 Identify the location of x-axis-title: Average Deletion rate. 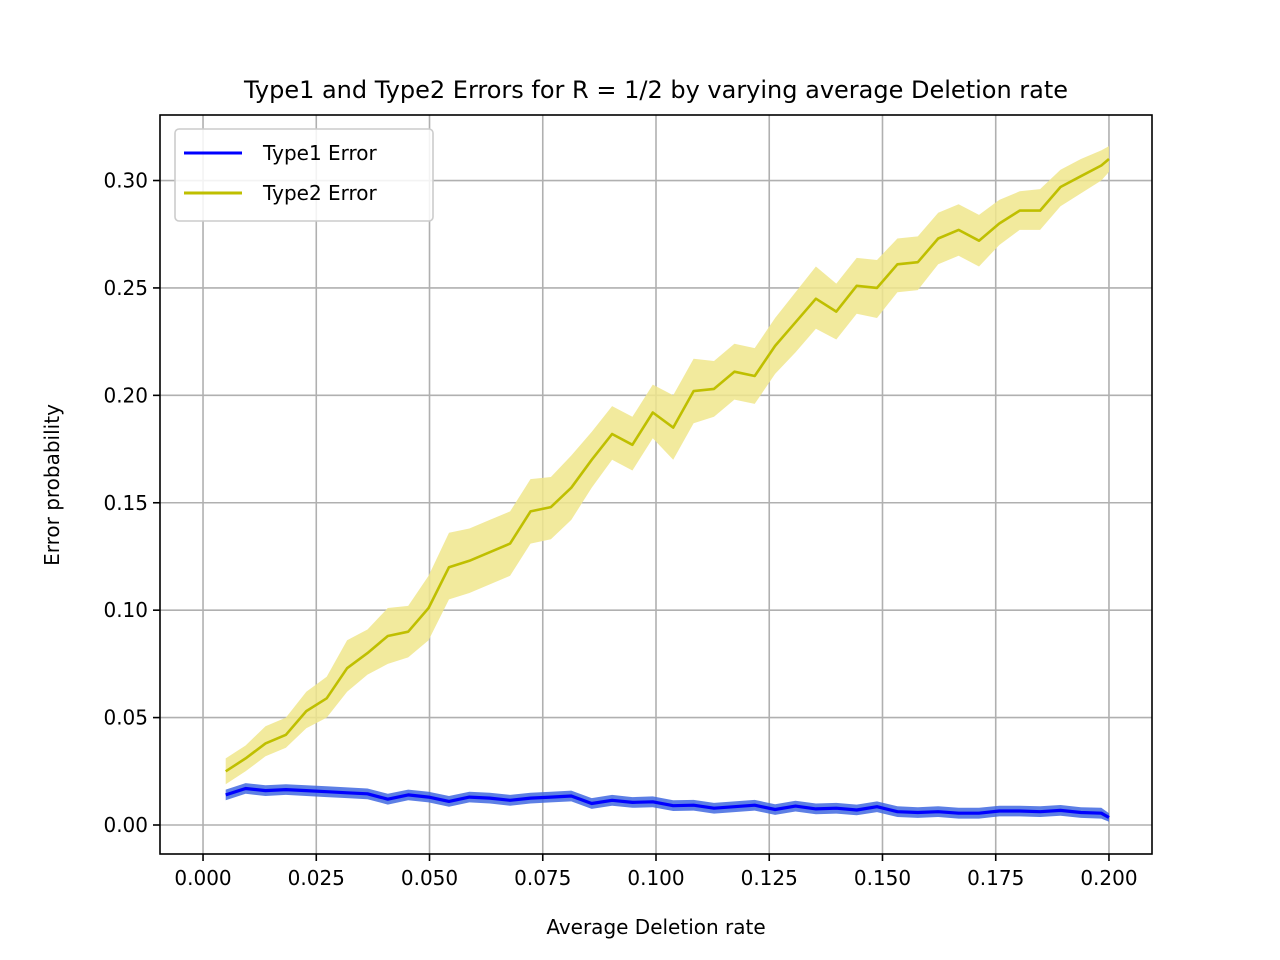
(655, 927).